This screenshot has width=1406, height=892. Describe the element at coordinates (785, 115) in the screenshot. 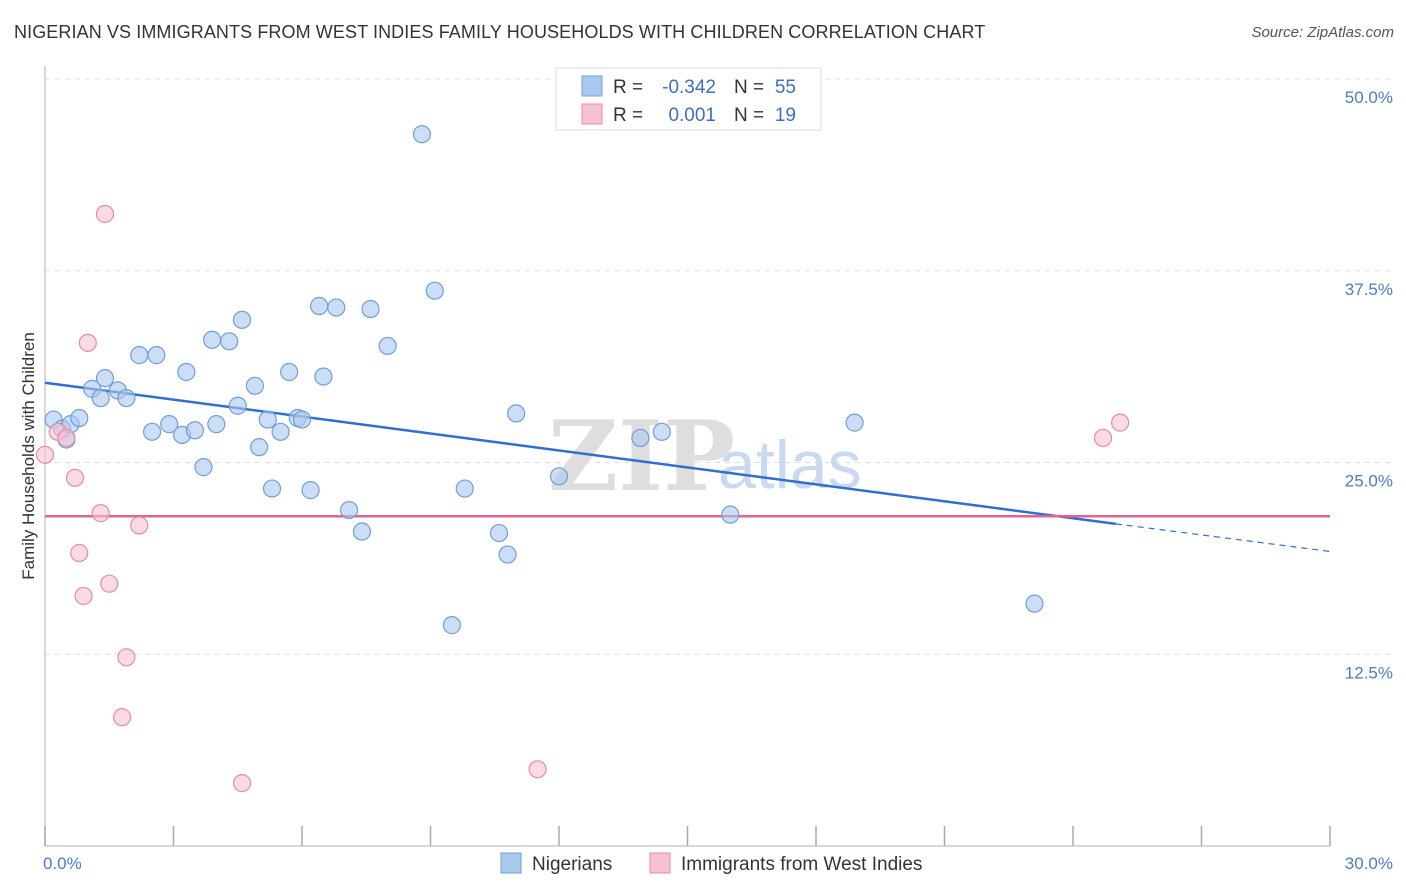

I see `legend-n-value-1: 19` at that location.